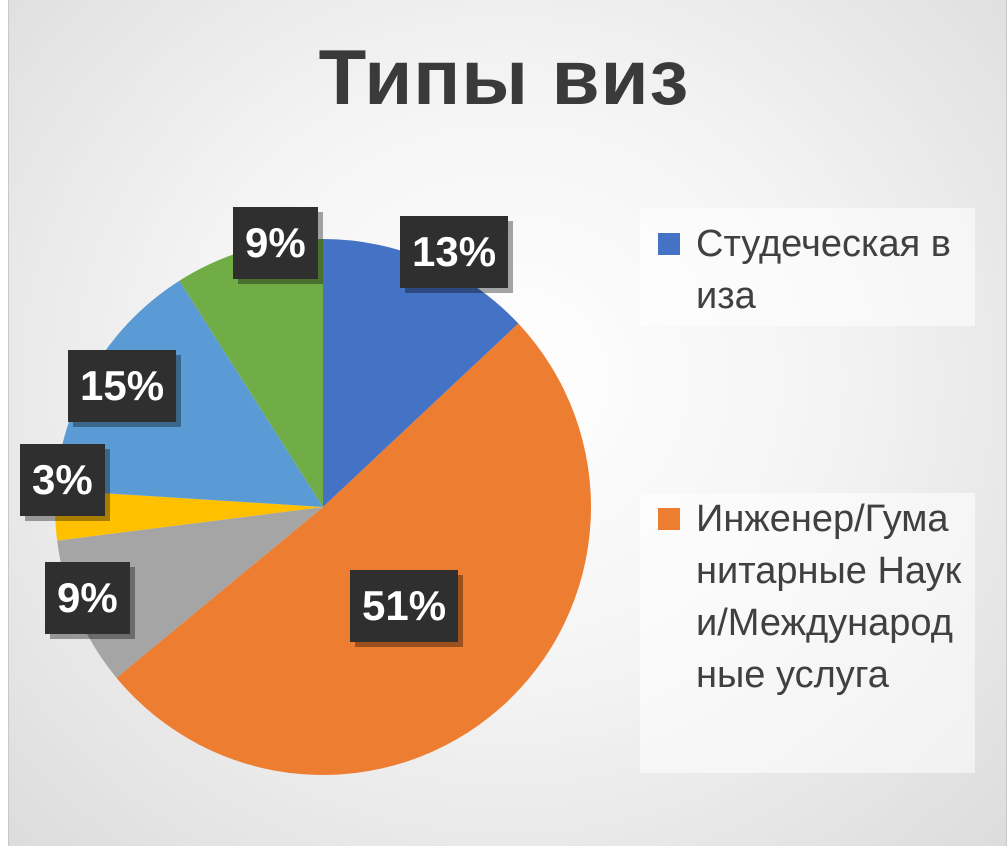 The width and height of the screenshot is (1008, 846). I want to click on slice-data-label: 15%, so click(122, 386).